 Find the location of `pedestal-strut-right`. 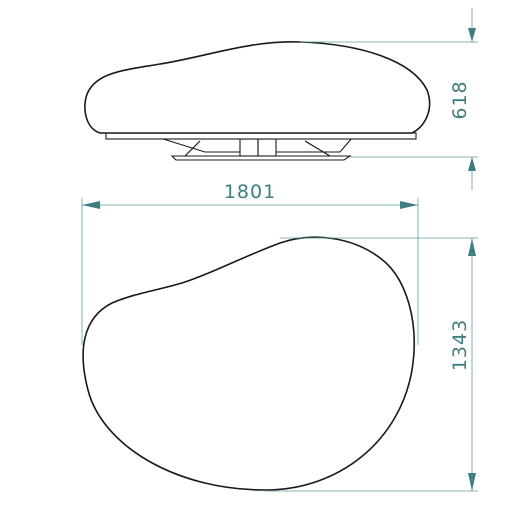

pedestal-strut-right is located at coordinates (317, 148).